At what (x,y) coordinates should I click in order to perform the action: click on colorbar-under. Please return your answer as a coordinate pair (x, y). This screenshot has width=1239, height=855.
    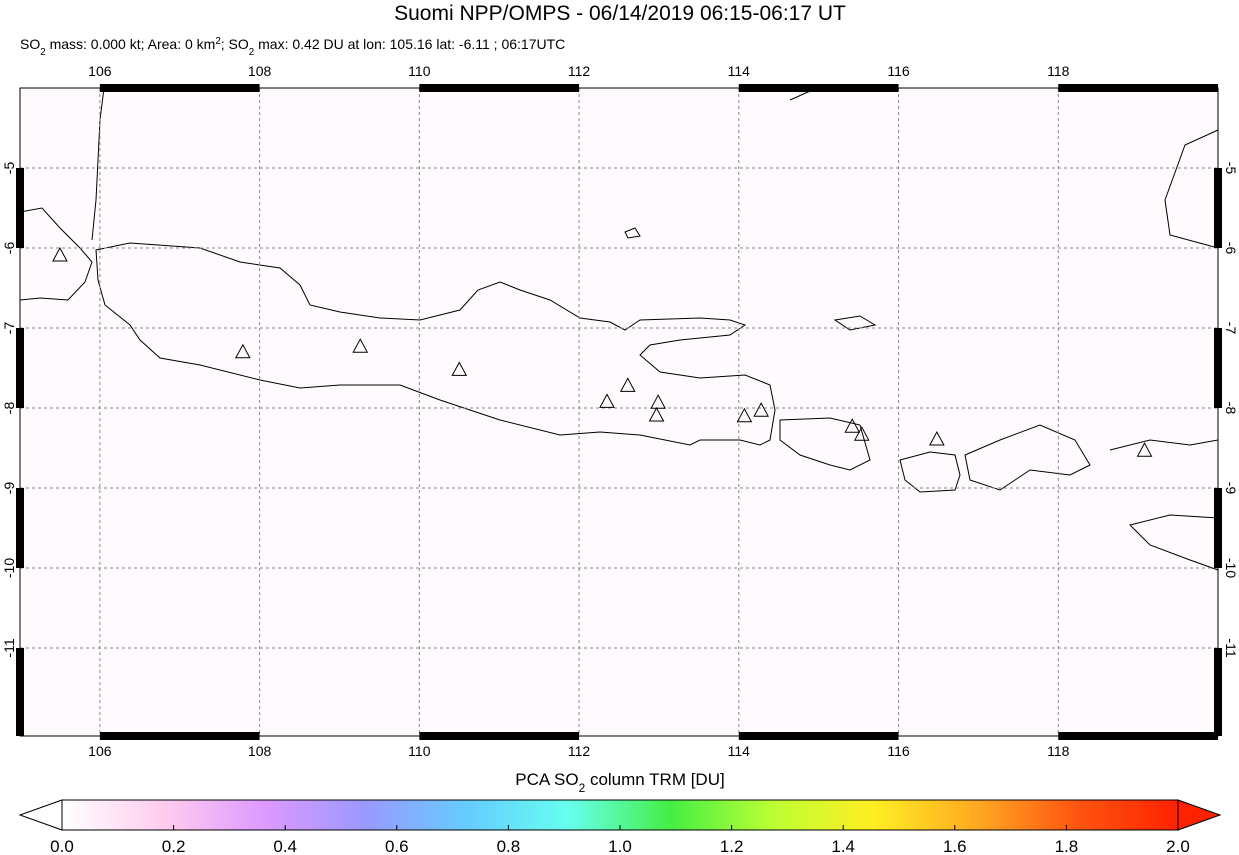
    Looking at the image, I should click on (40, 815).